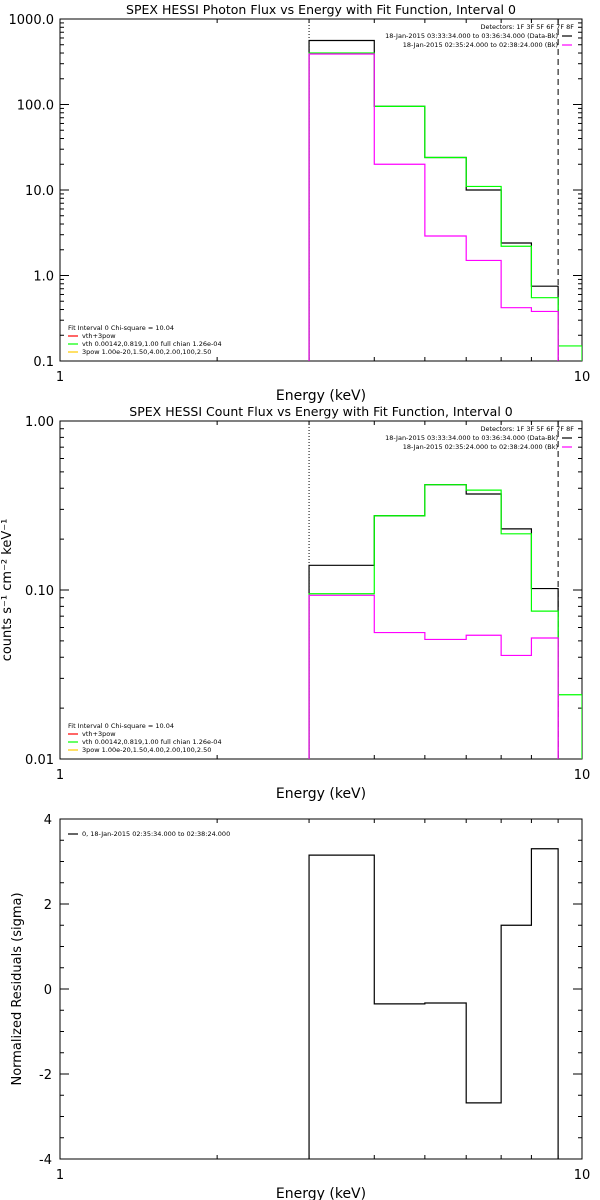 Image resolution: width=600 pixels, height=1200 pixels. I want to click on y-tick-label: 100.0, so click(35, 106).